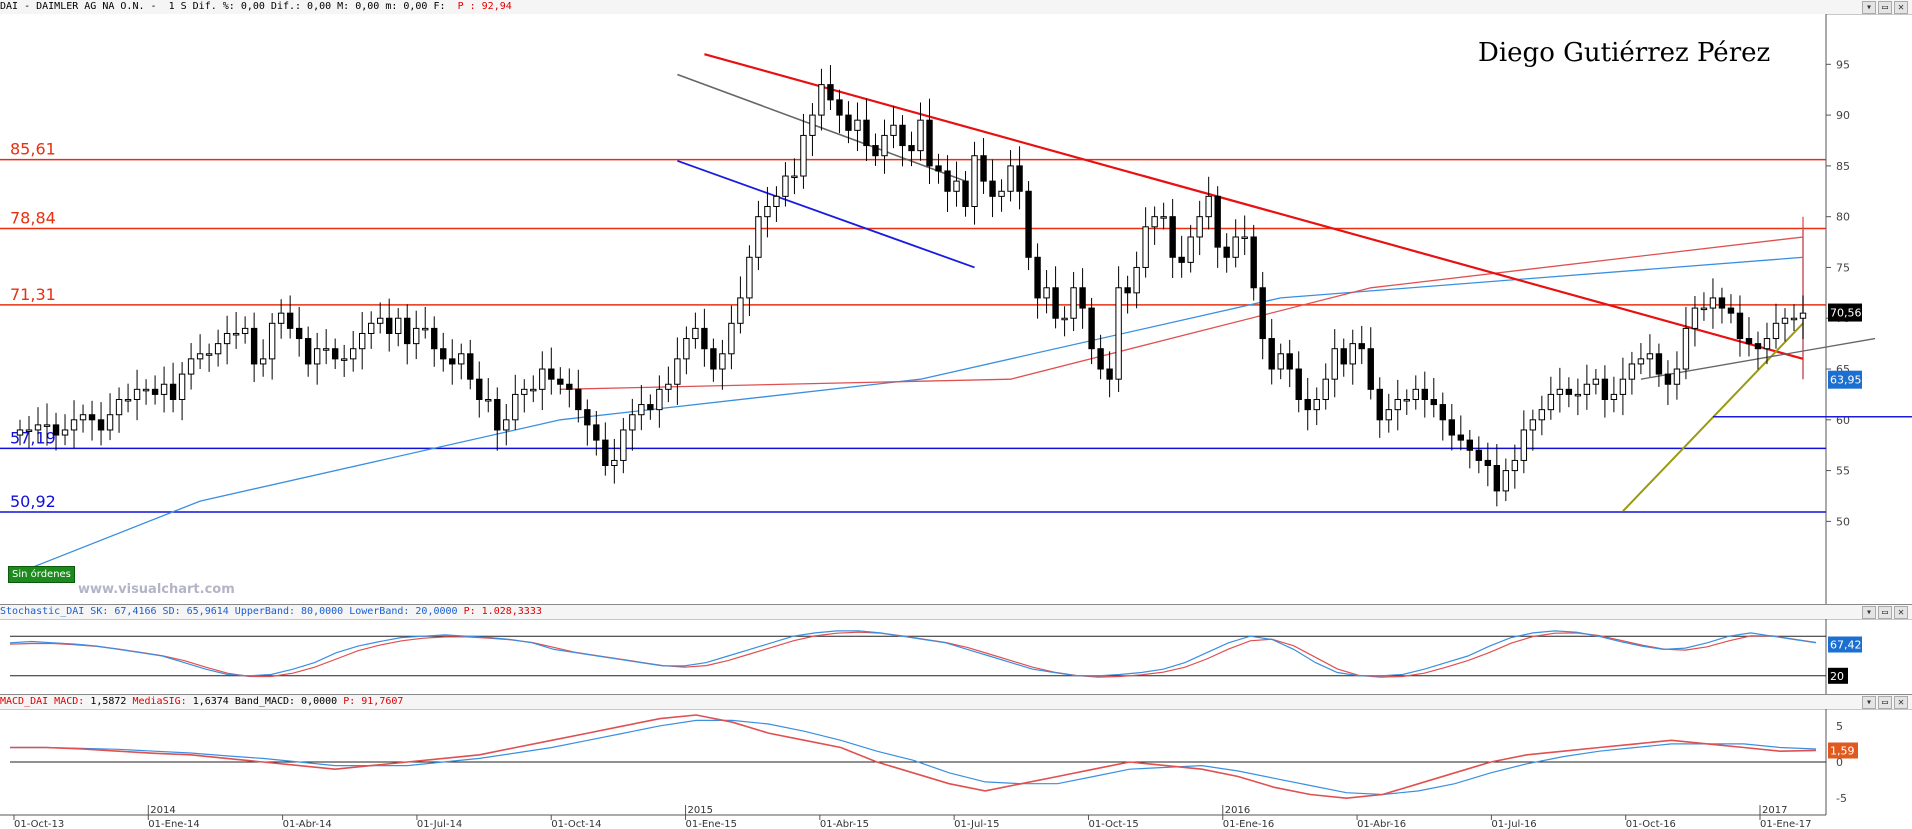 The image size is (1912, 829). What do you see at coordinates (1901, 7) in the screenshot?
I see `close-button: ✕` at bounding box center [1901, 7].